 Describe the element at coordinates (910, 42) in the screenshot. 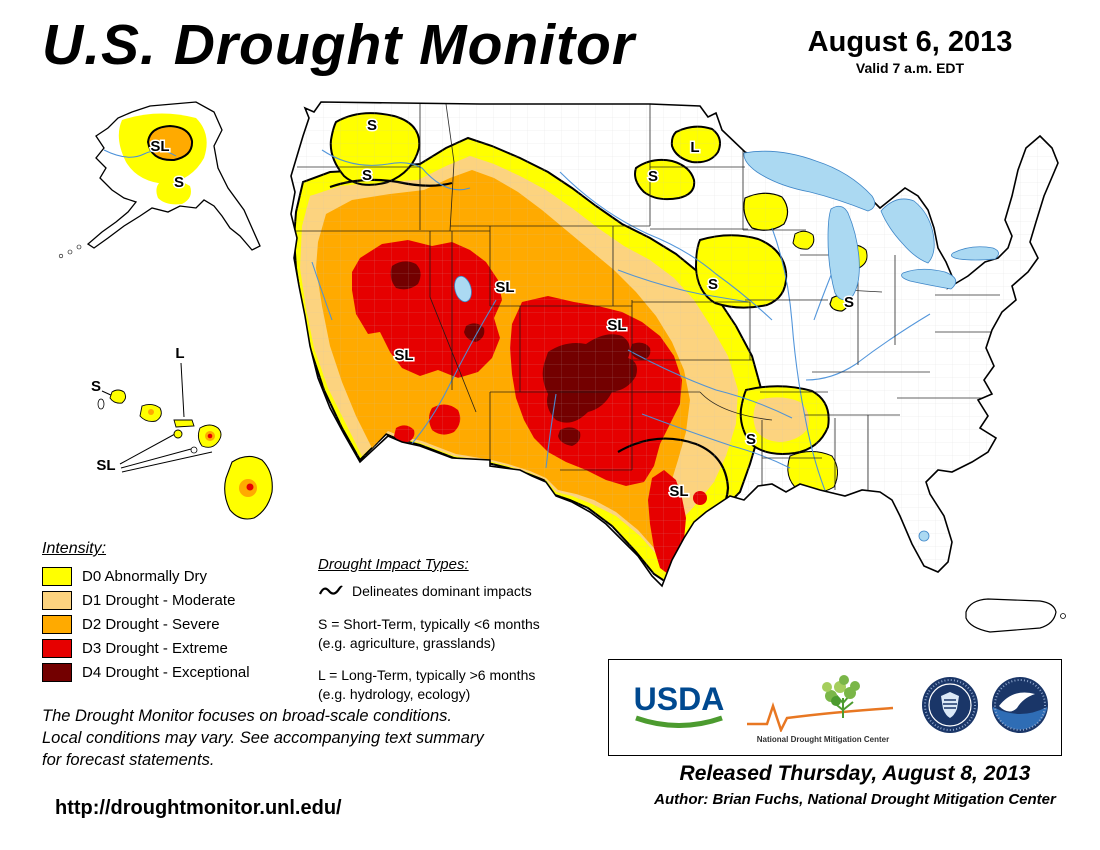

I see `map-date: August 6, 2013` at that location.